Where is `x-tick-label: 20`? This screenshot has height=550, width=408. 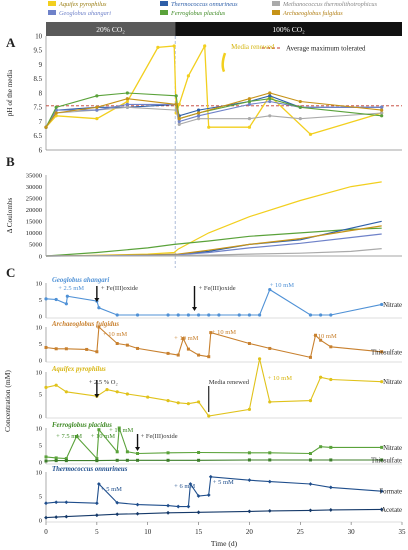
x-tick-label: 20 is located at coordinates (250, 532).